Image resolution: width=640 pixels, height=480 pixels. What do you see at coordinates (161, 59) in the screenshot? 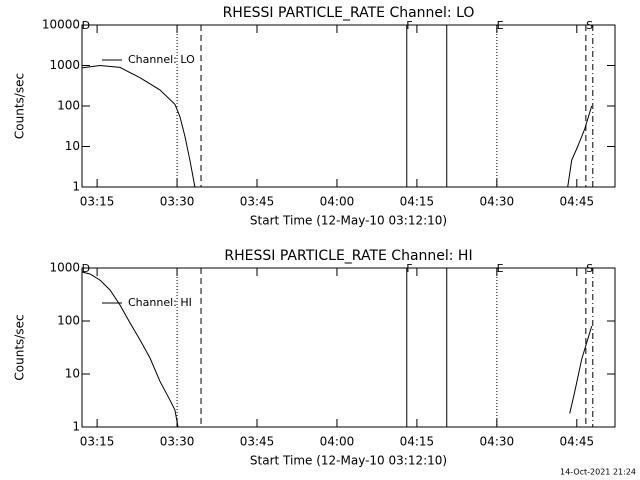
I see `legend-label: Channel: LO` at bounding box center [161, 59].